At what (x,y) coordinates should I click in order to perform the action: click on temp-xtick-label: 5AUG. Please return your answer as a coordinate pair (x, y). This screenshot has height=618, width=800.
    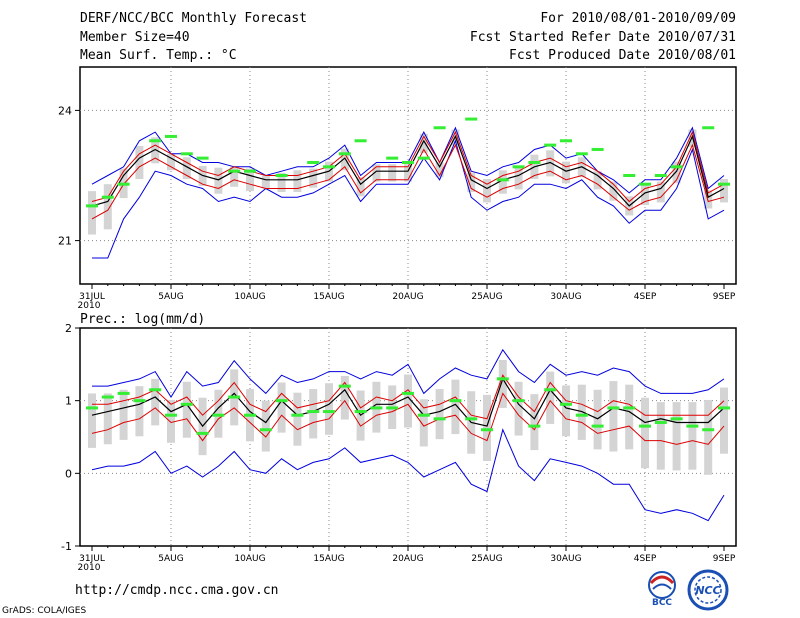
    Looking at the image, I should click on (170, 297).